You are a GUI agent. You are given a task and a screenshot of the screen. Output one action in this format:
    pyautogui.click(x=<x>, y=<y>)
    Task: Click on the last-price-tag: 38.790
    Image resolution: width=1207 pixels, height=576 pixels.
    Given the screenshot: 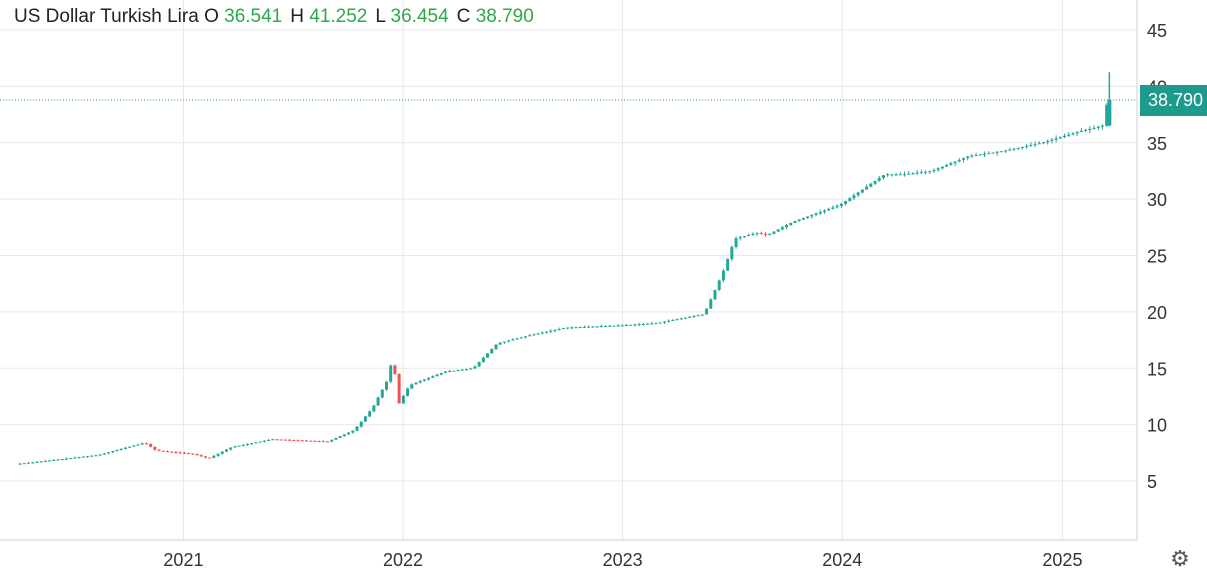 What is the action you would take?
    pyautogui.click(x=1173, y=101)
    